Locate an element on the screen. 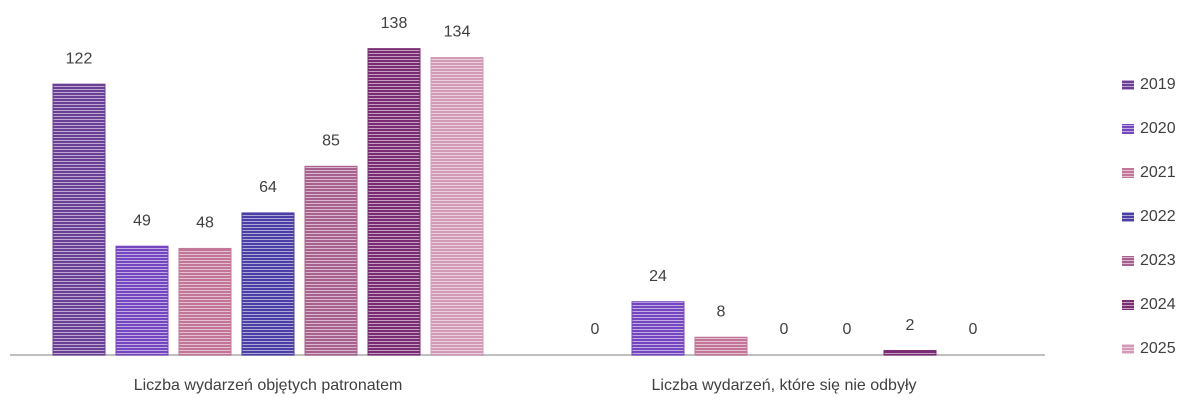 The height and width of the screenshot is (406, 1190). data-label: 134 is located at coordinates (457, 32).